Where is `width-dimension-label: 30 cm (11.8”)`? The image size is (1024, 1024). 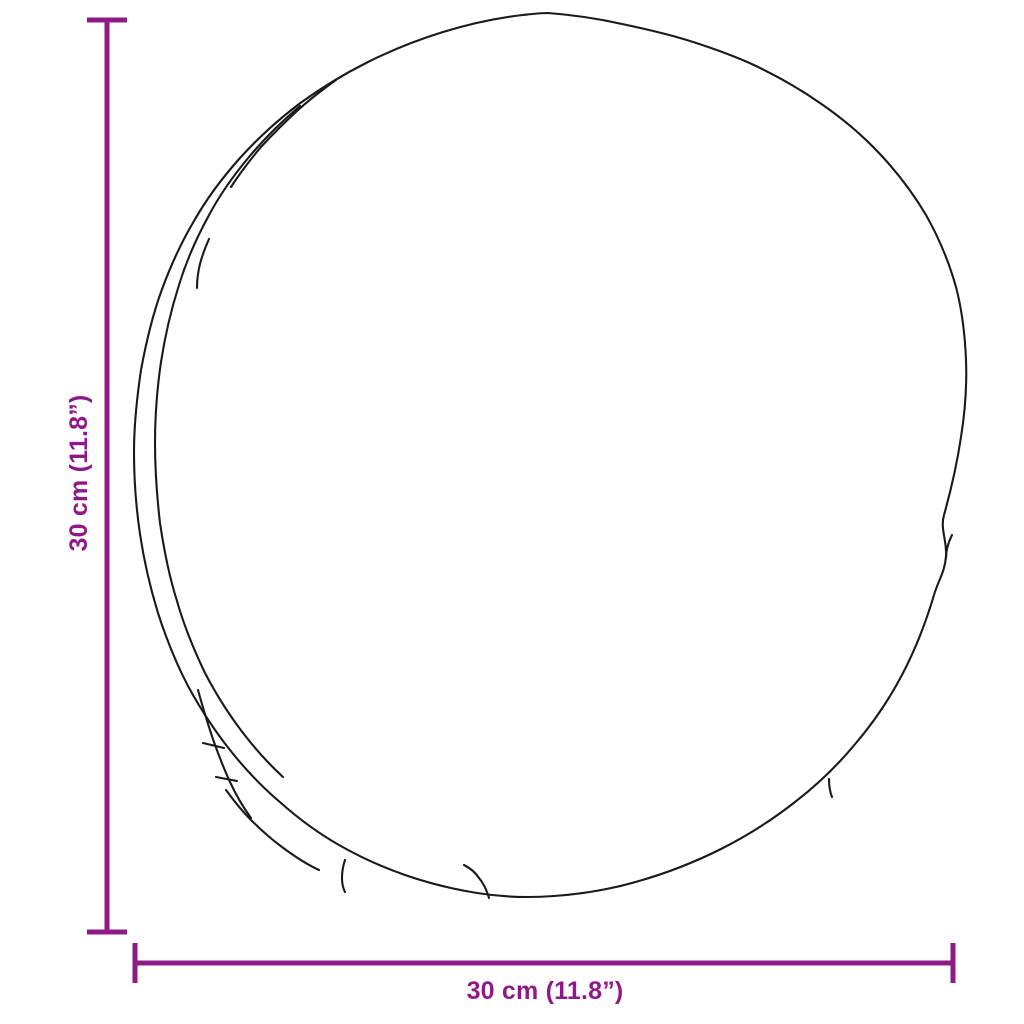 width-dimension-label: 30 cm (11.8”) is located at coordinates (545, 991).